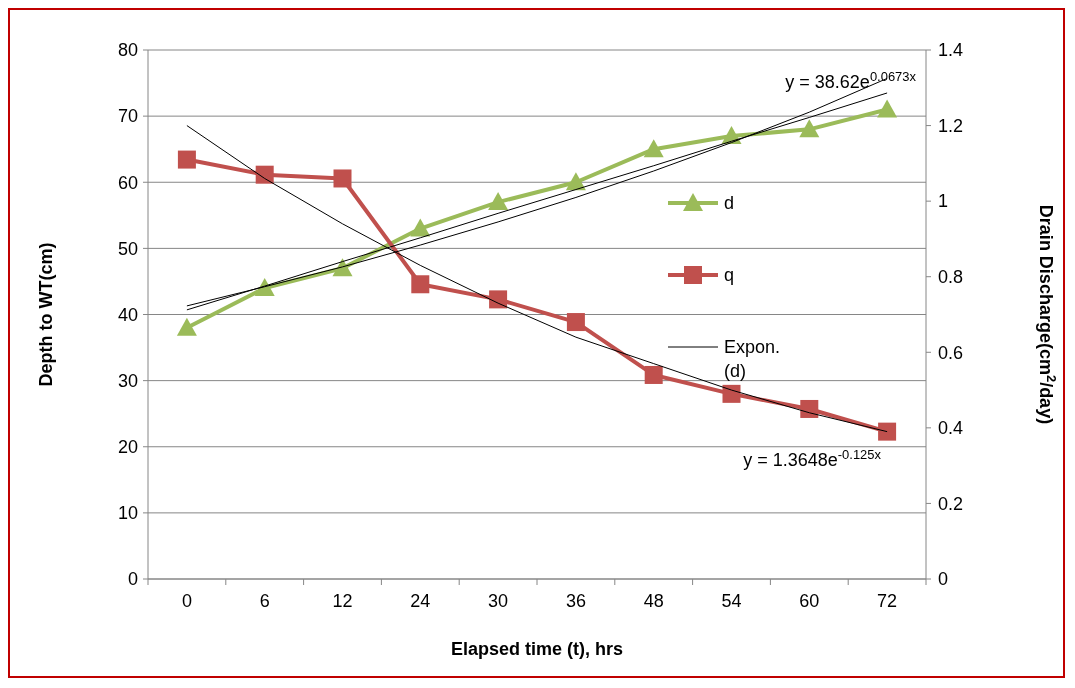 The width and height of the screenshot is (1075, 688). What do you see at coordinates (342, 601) in the screenshot?
I see `x-tick-label: 12` at bounding box center [342, 601].